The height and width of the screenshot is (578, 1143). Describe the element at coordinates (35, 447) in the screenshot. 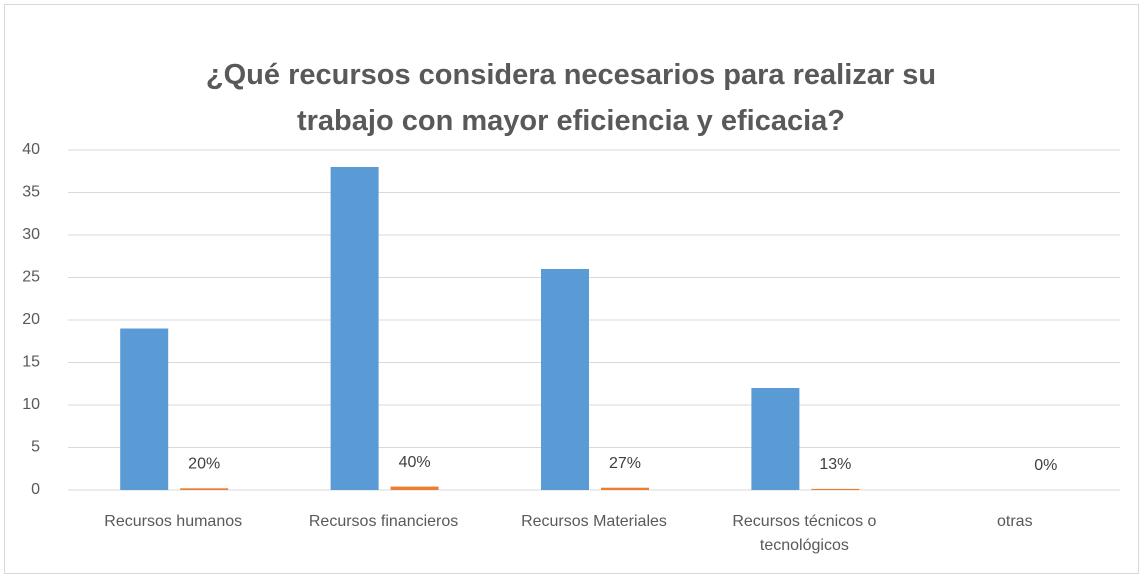

I see `y-tick-label: 5` at that location.